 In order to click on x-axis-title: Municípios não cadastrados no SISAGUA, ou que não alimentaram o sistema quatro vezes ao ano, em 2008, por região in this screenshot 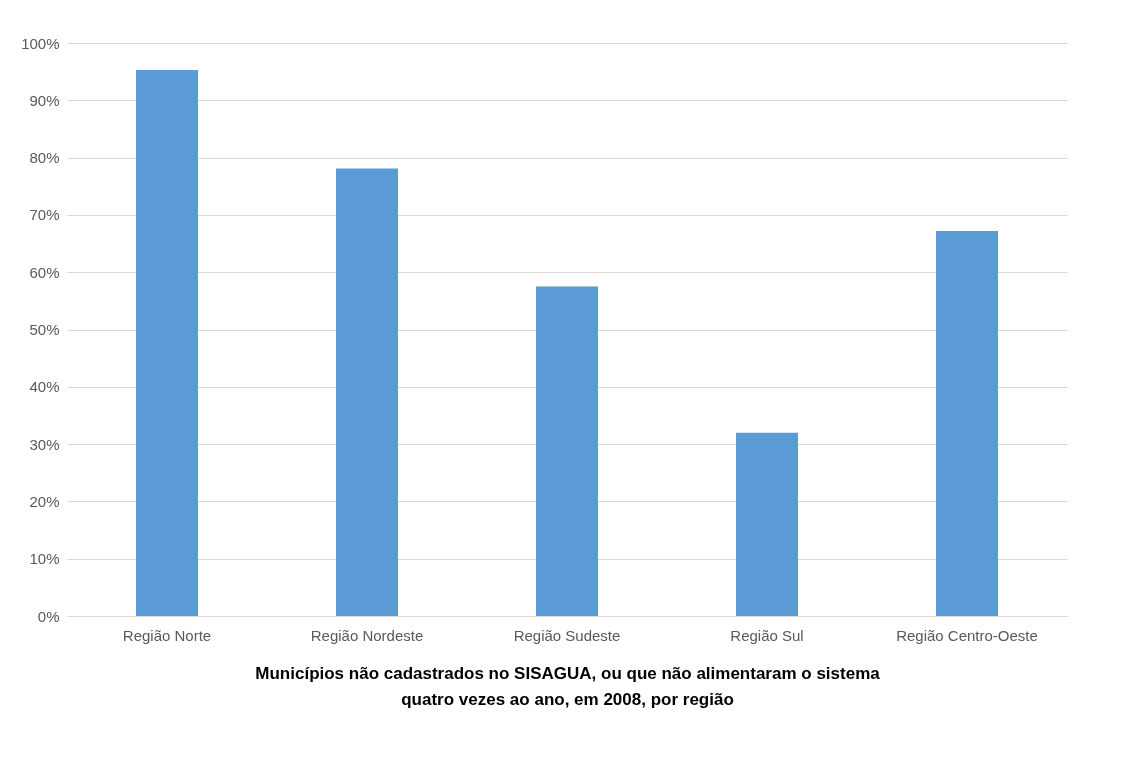, I will do `click(568, 686)`.